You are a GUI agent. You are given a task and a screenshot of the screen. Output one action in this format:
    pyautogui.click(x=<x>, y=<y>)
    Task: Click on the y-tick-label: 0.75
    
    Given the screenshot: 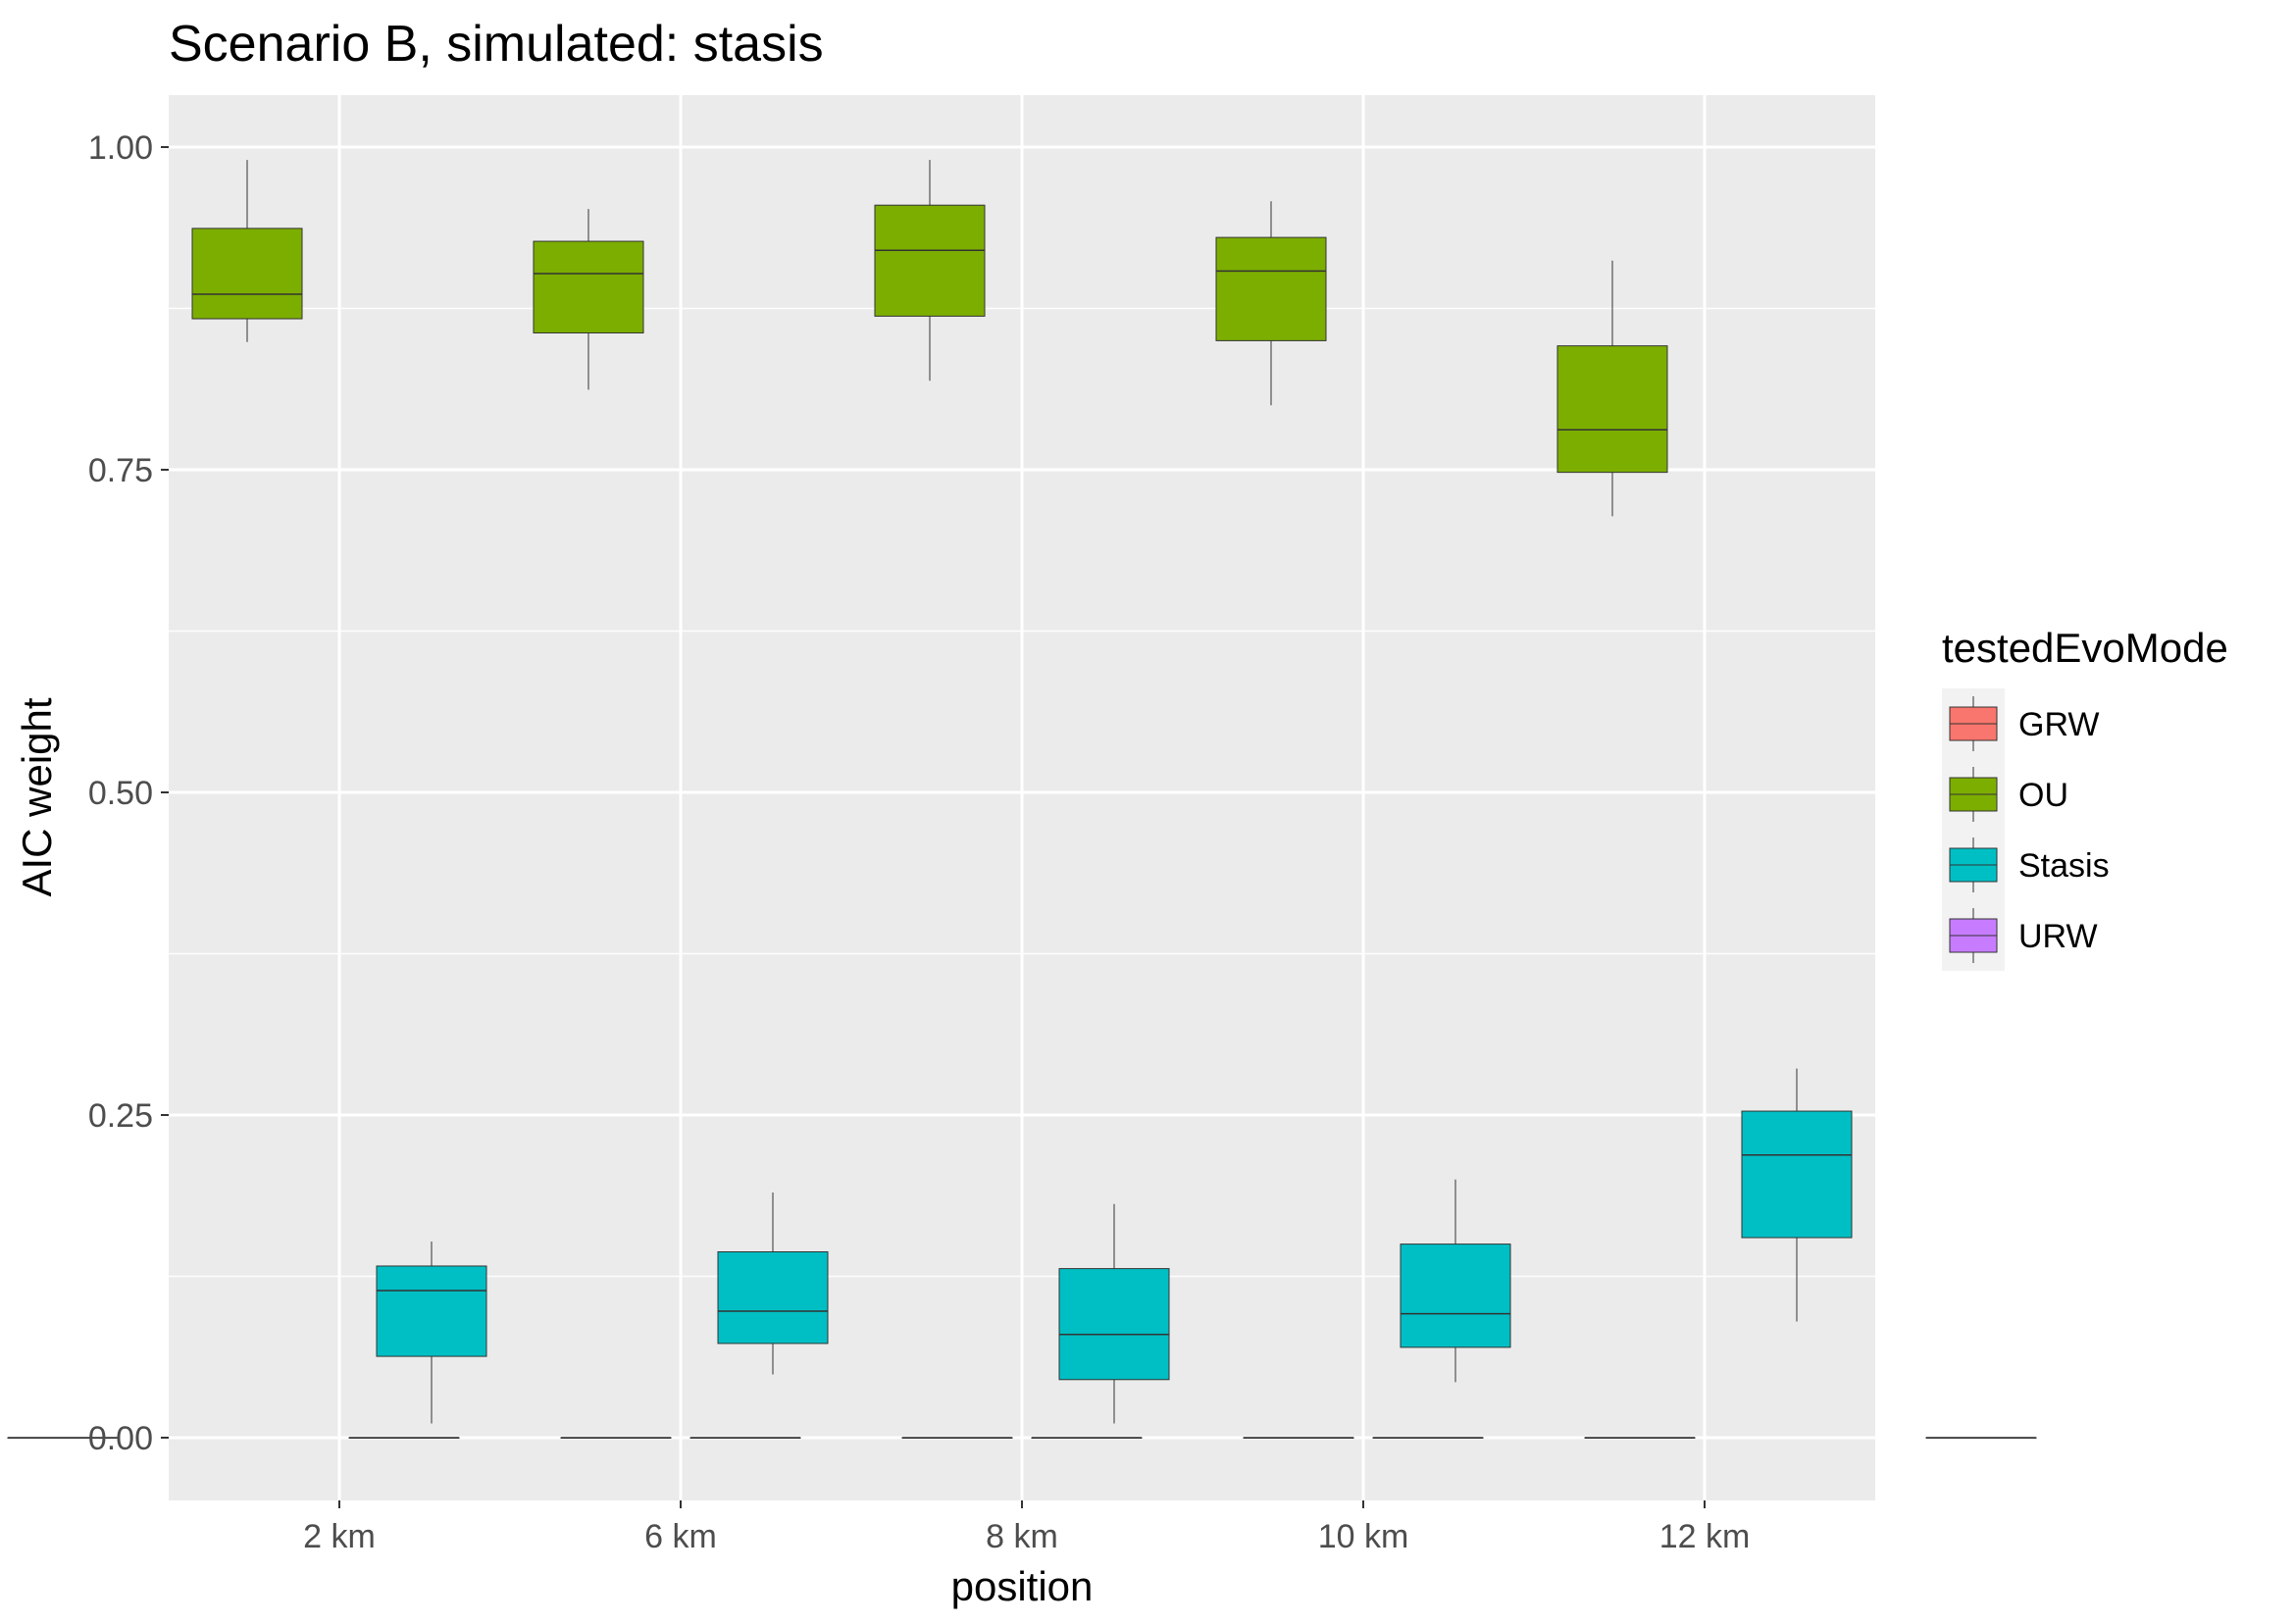 What is the action you would take?
    pyautogui.click(x=120, y=470)
    